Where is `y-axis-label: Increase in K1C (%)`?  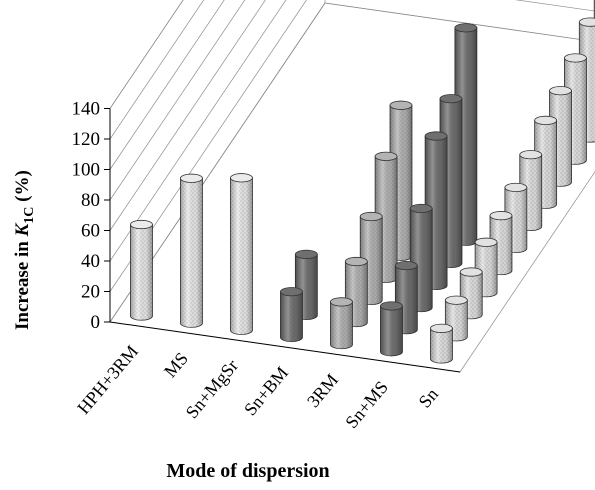
y-axis-label: Increase in K1C (%) is located at coordinates (24, 250).